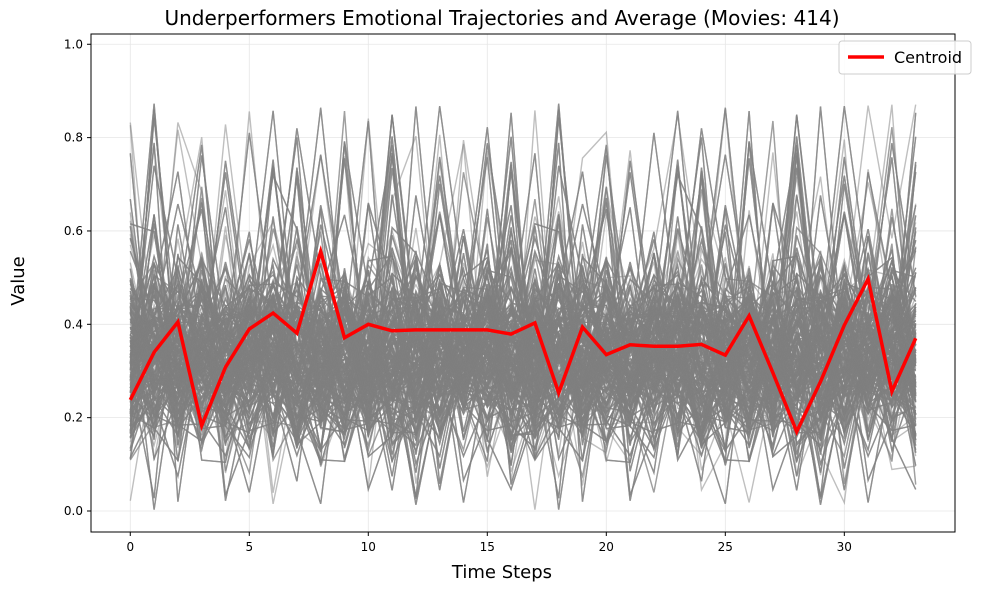 The image size is (989, 594). What do you see at coordinates (501, 572) in the screenshot?
I see `x-axis-label: Time Steps` at bounding box center [501, 572].